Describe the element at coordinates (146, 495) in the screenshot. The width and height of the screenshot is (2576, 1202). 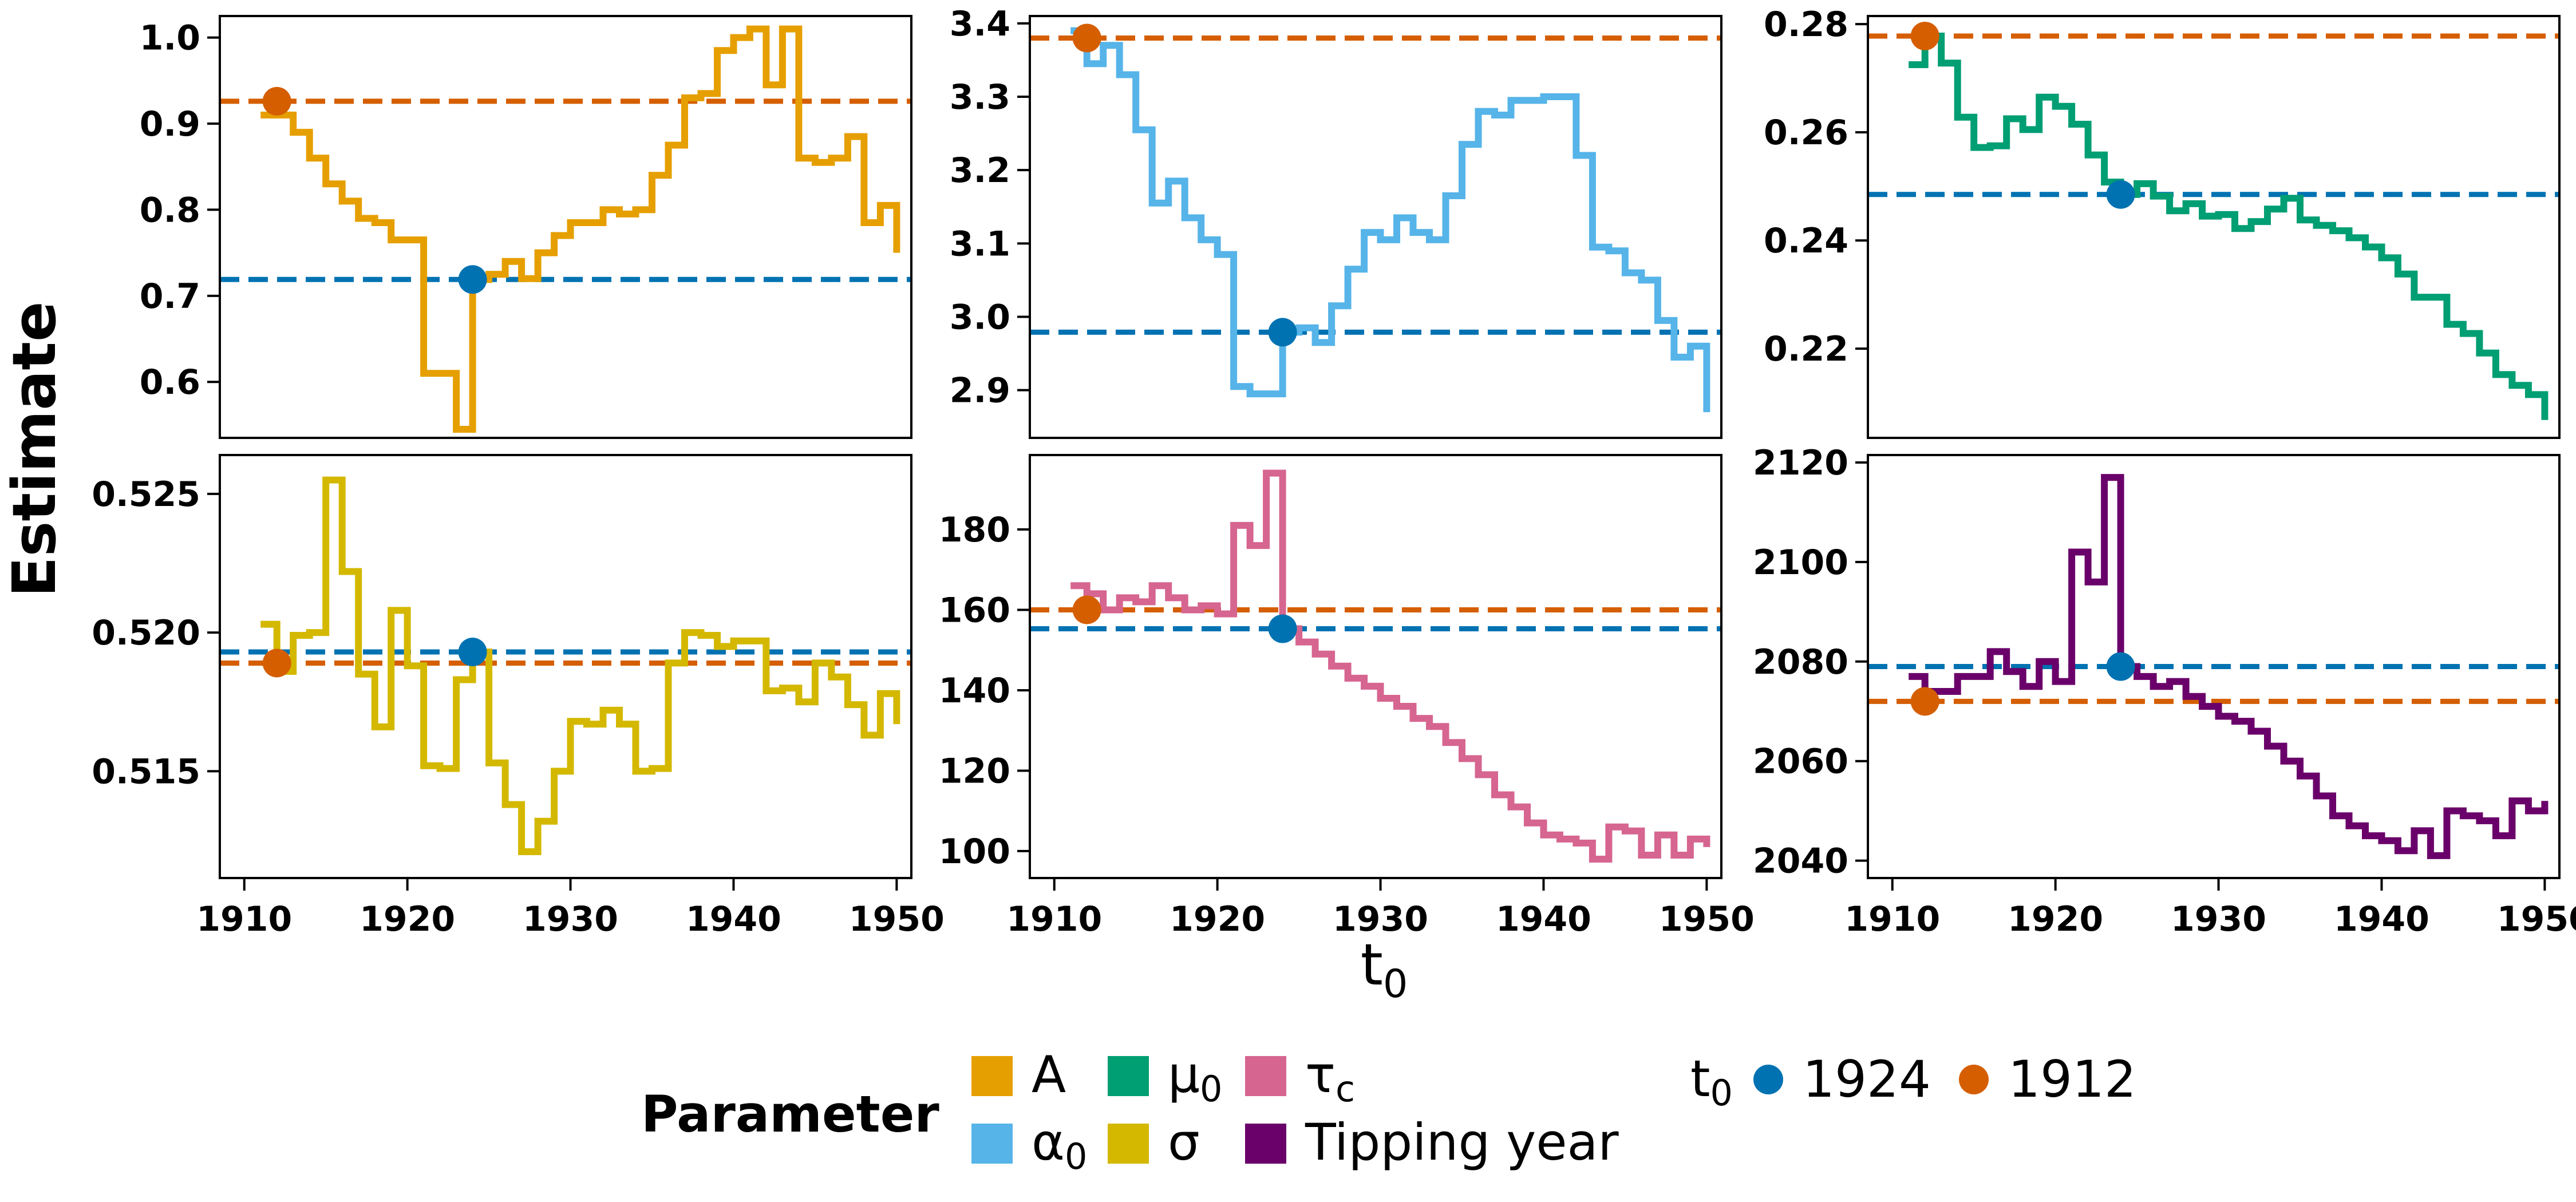
I see `y-tick-label: 0.525` at that location.